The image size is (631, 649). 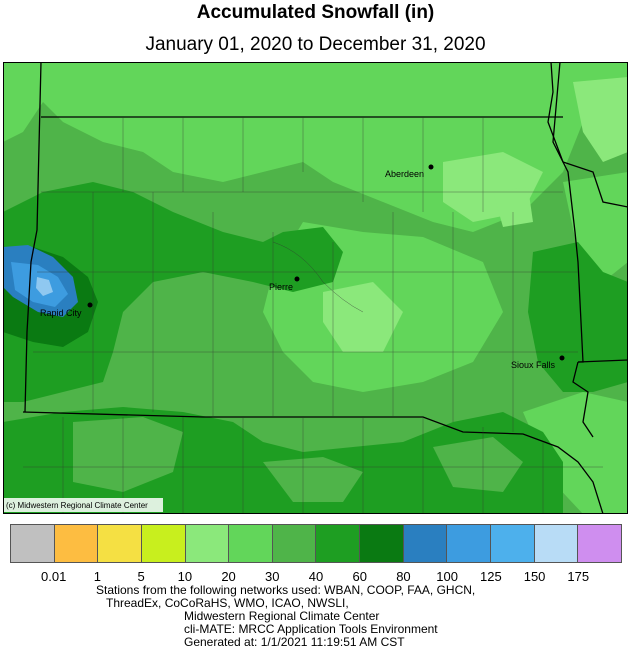 What do you see at coordinates (404, 174) in the screenshot?
I see `city-label-aberdeen: Aberdeen` at bounding box center [404, 174].